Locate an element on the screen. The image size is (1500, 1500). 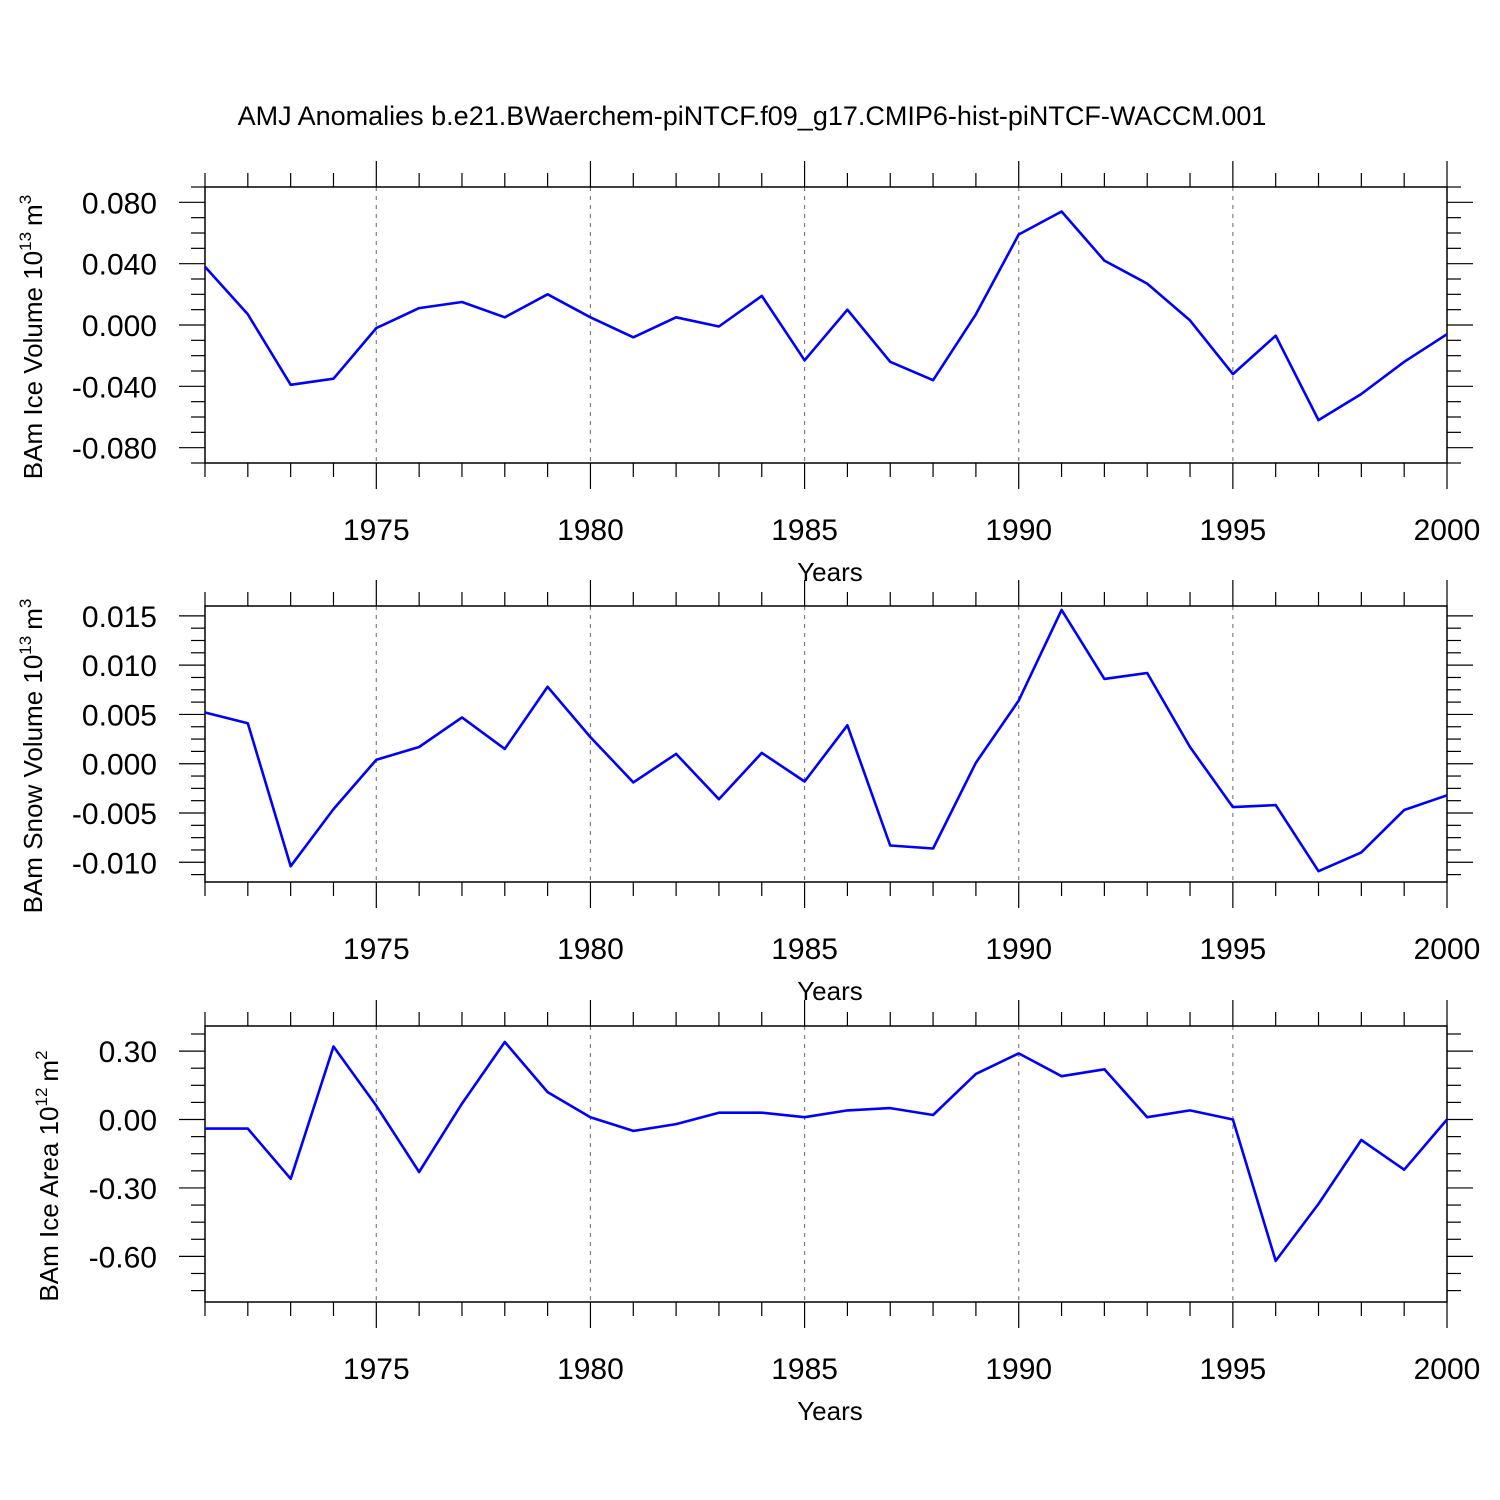
y-tick-label: -0.010 is located at coordinates (114, 863).